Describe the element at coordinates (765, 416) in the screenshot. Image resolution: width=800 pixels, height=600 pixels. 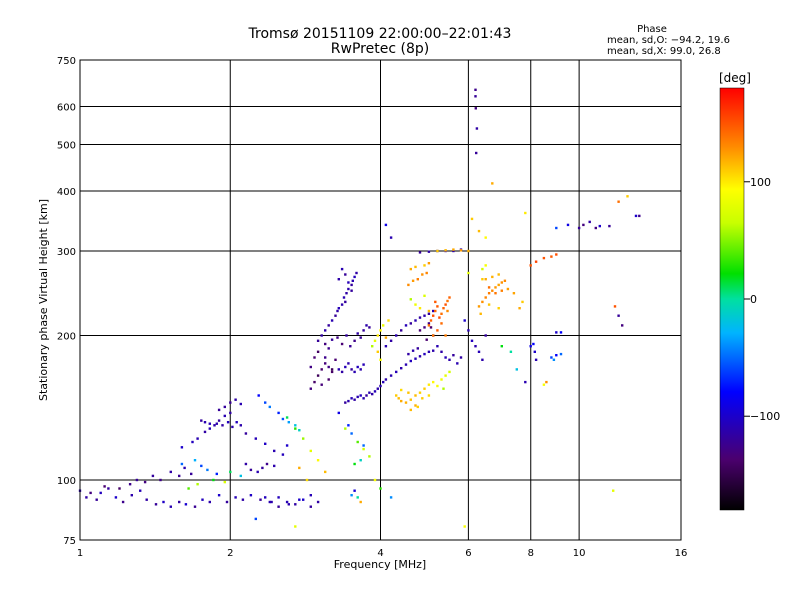
I see `colorbar-tick-label: −100` at that location.